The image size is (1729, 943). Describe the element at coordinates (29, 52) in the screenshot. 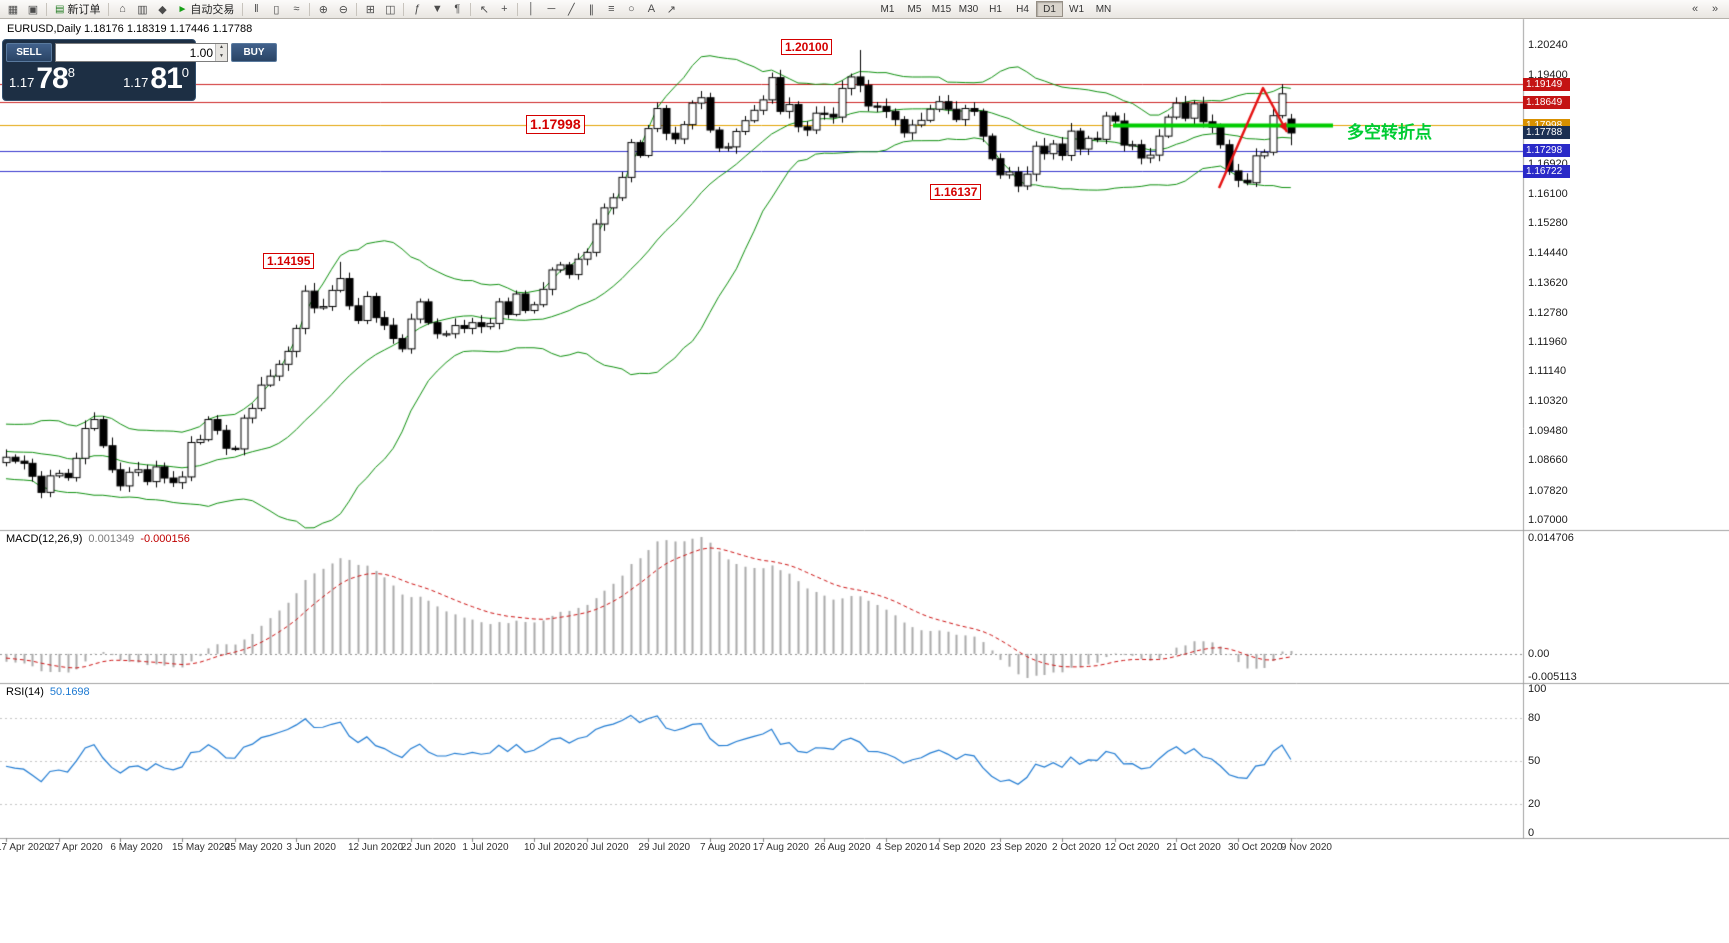

I see `sell-button: SELL` at that location.